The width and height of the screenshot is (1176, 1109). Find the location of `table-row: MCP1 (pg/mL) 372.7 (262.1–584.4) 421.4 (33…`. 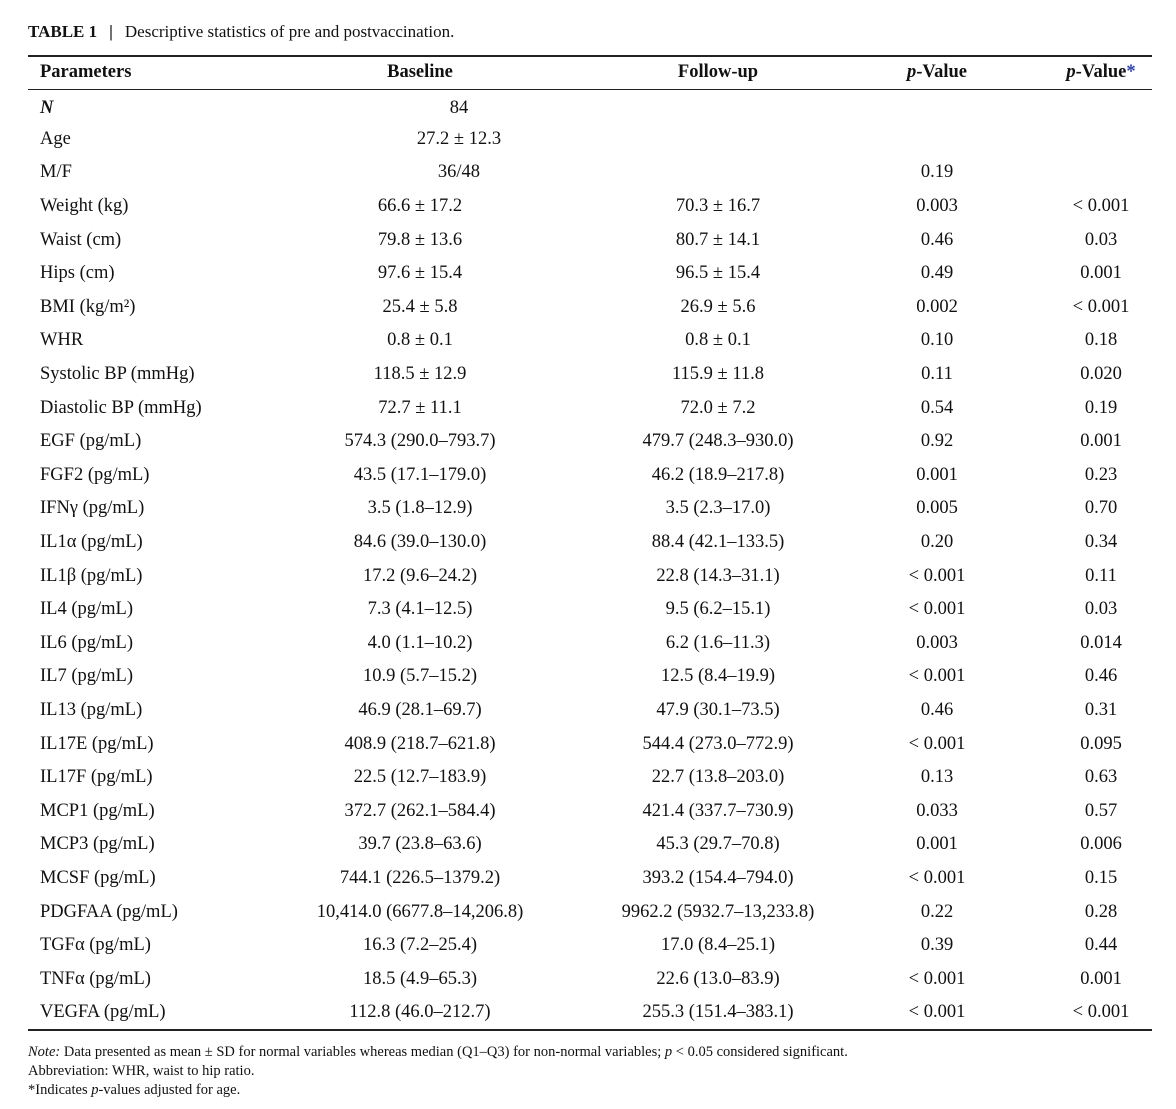

table-row: MCP1 (pg/mL) 372.7 (262.1–584.4) 421.4 (33… is located at coordinates (590, 811).